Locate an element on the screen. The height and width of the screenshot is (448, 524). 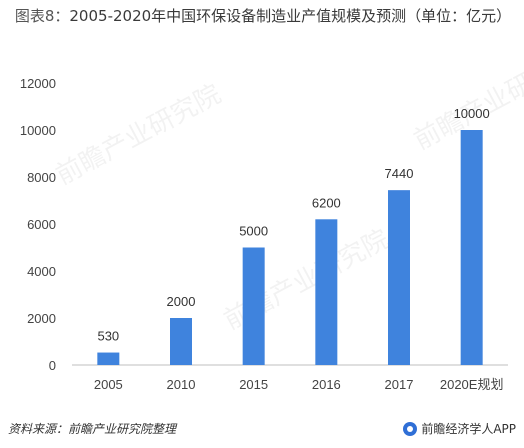
brand-name: 前瞻经济学人APP is located at coordinates (468, 429).